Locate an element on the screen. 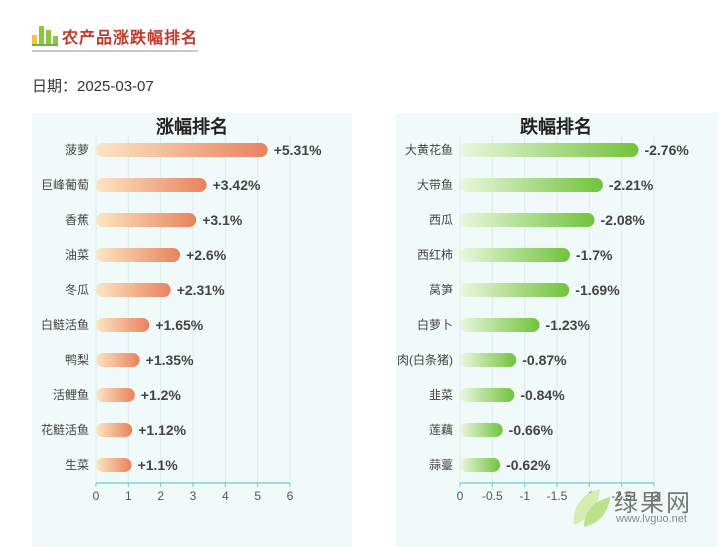 This screenshot has height=547, width=726. category-label: 莴笋 is located at coordinates (441, 289).